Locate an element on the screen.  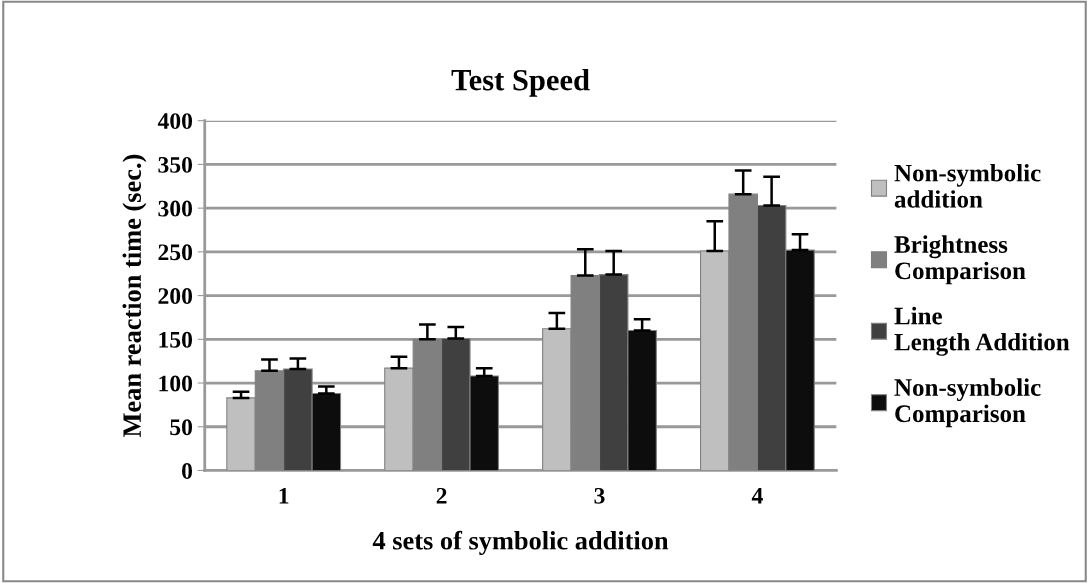
legend-label: Non-symbolic addition is located at coordinates (967, 185).